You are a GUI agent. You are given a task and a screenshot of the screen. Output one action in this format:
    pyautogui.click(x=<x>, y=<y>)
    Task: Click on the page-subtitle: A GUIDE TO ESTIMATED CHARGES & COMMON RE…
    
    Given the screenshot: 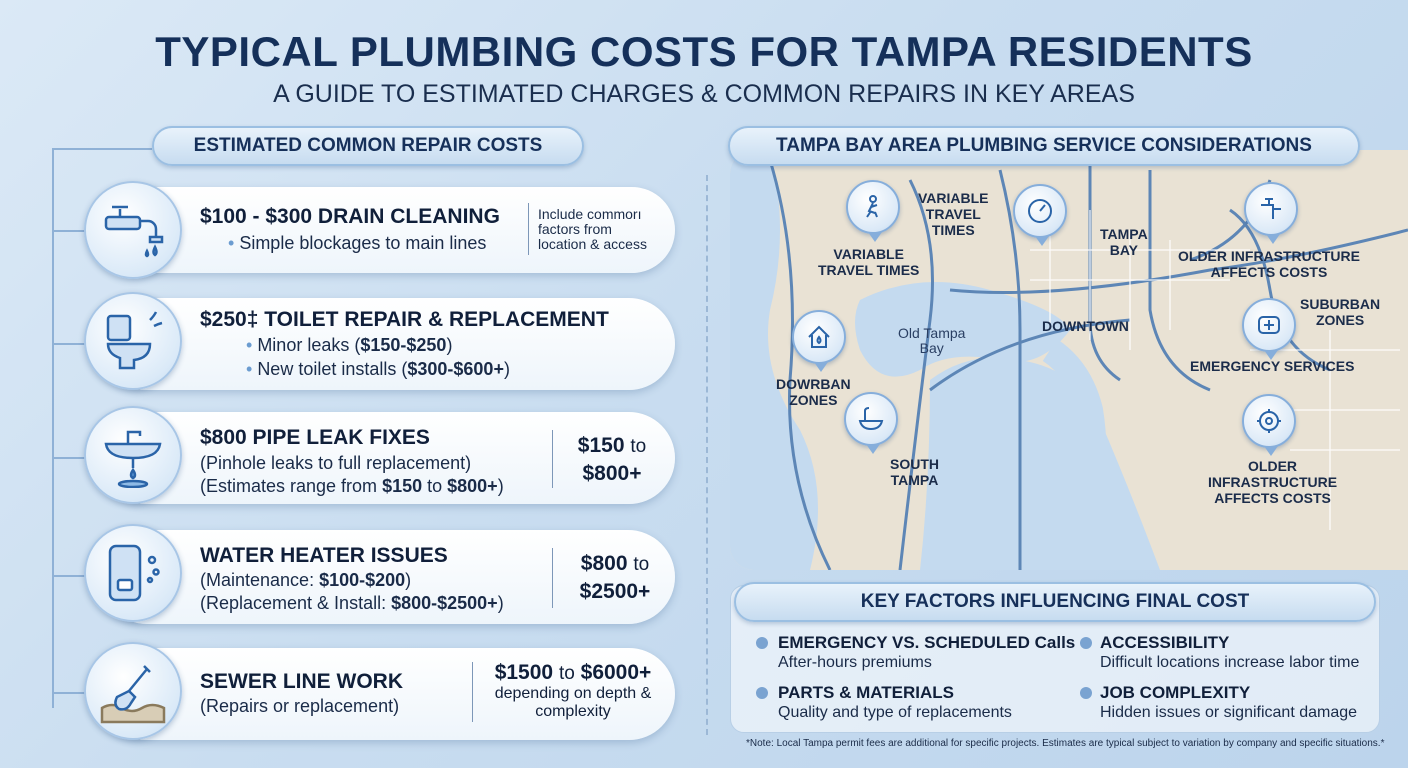 What is the action you would take?
    pyautogui.click(x=704, y=94)
    